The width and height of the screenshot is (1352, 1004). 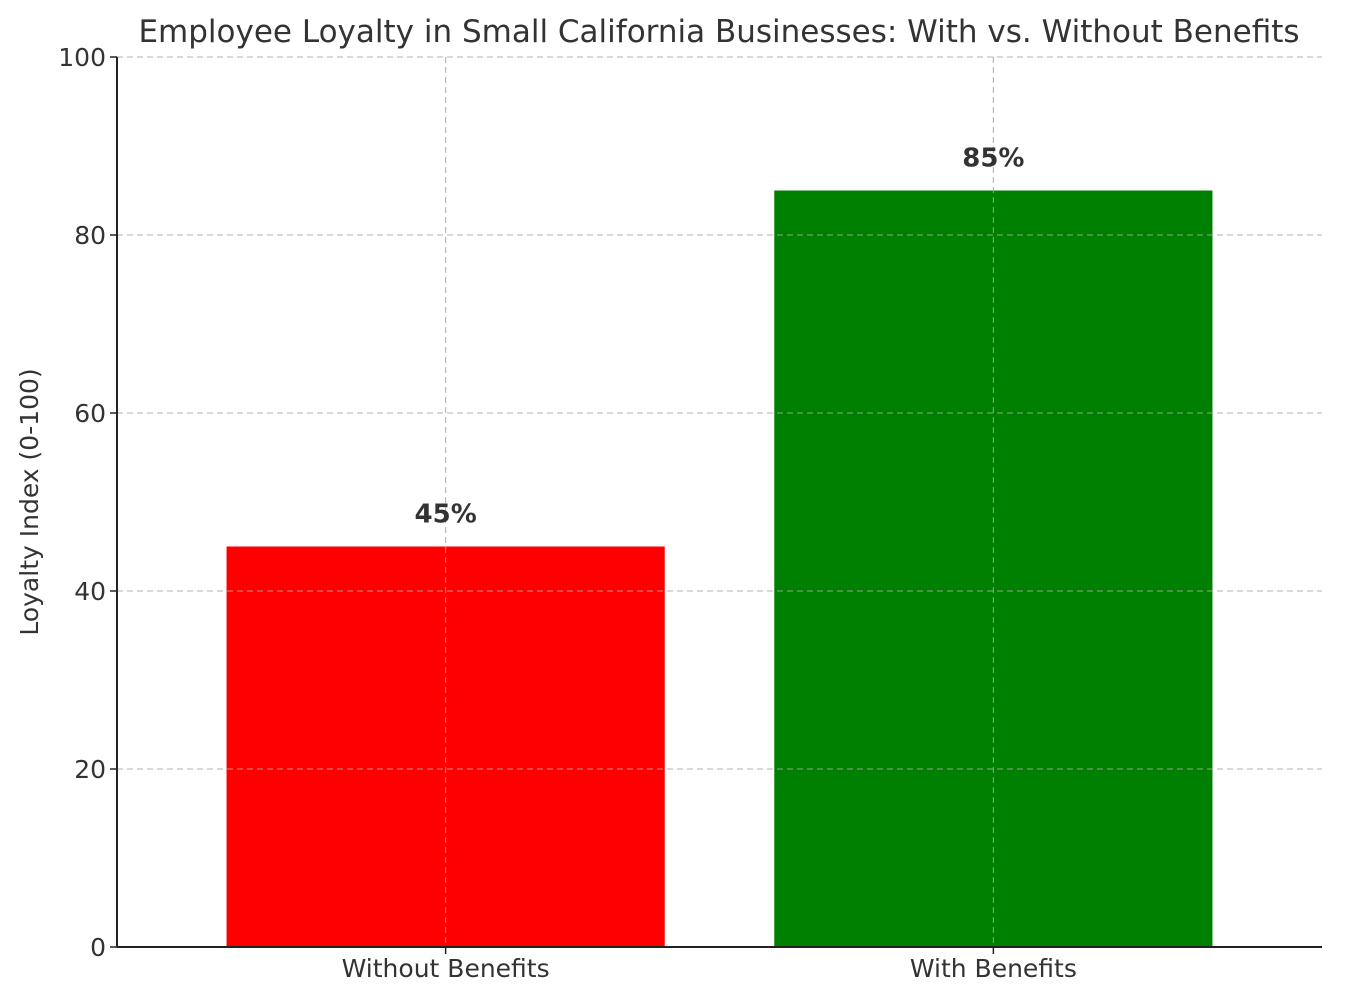 I want to click on y-tick-label: 100, so click(x=82, y=57).